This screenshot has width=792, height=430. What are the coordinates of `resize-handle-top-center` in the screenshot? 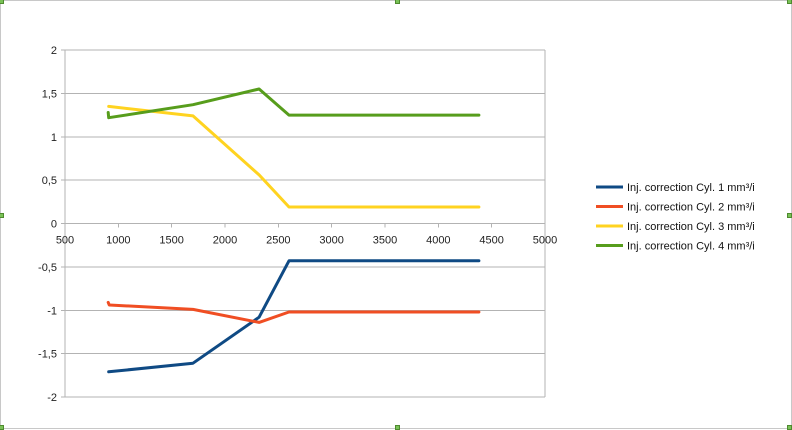 It's located at (397, 2).